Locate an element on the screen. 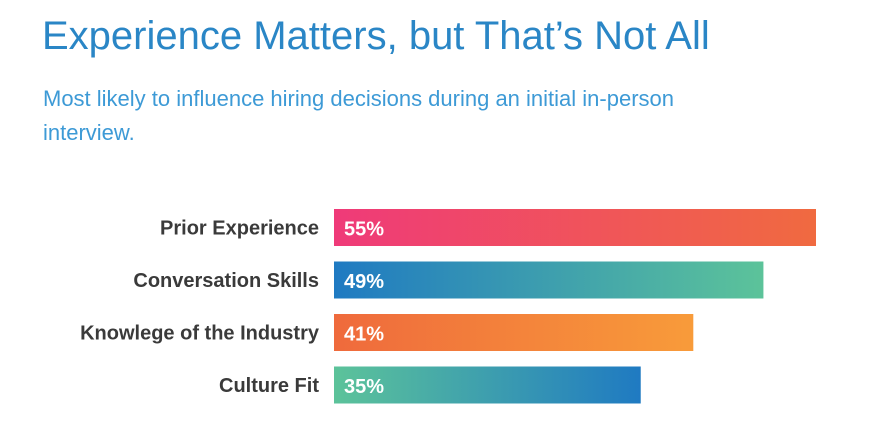  value-label-3: 41% is located at coordinates (364, 335).